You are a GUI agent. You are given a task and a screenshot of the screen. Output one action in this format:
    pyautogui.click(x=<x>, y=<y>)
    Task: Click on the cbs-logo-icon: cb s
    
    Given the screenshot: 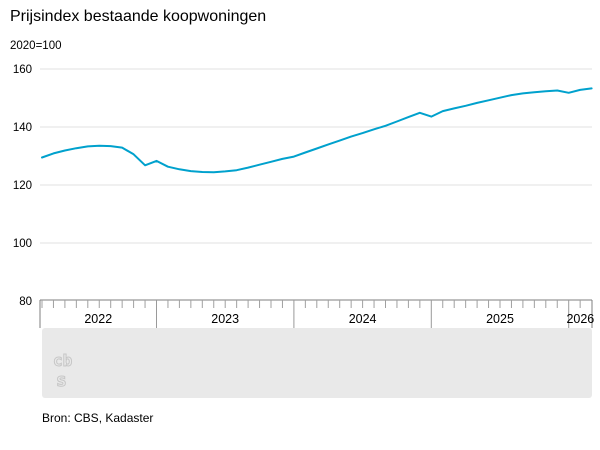 What is the action you would take?
    pyautogui.click(x=63, y=371)
    